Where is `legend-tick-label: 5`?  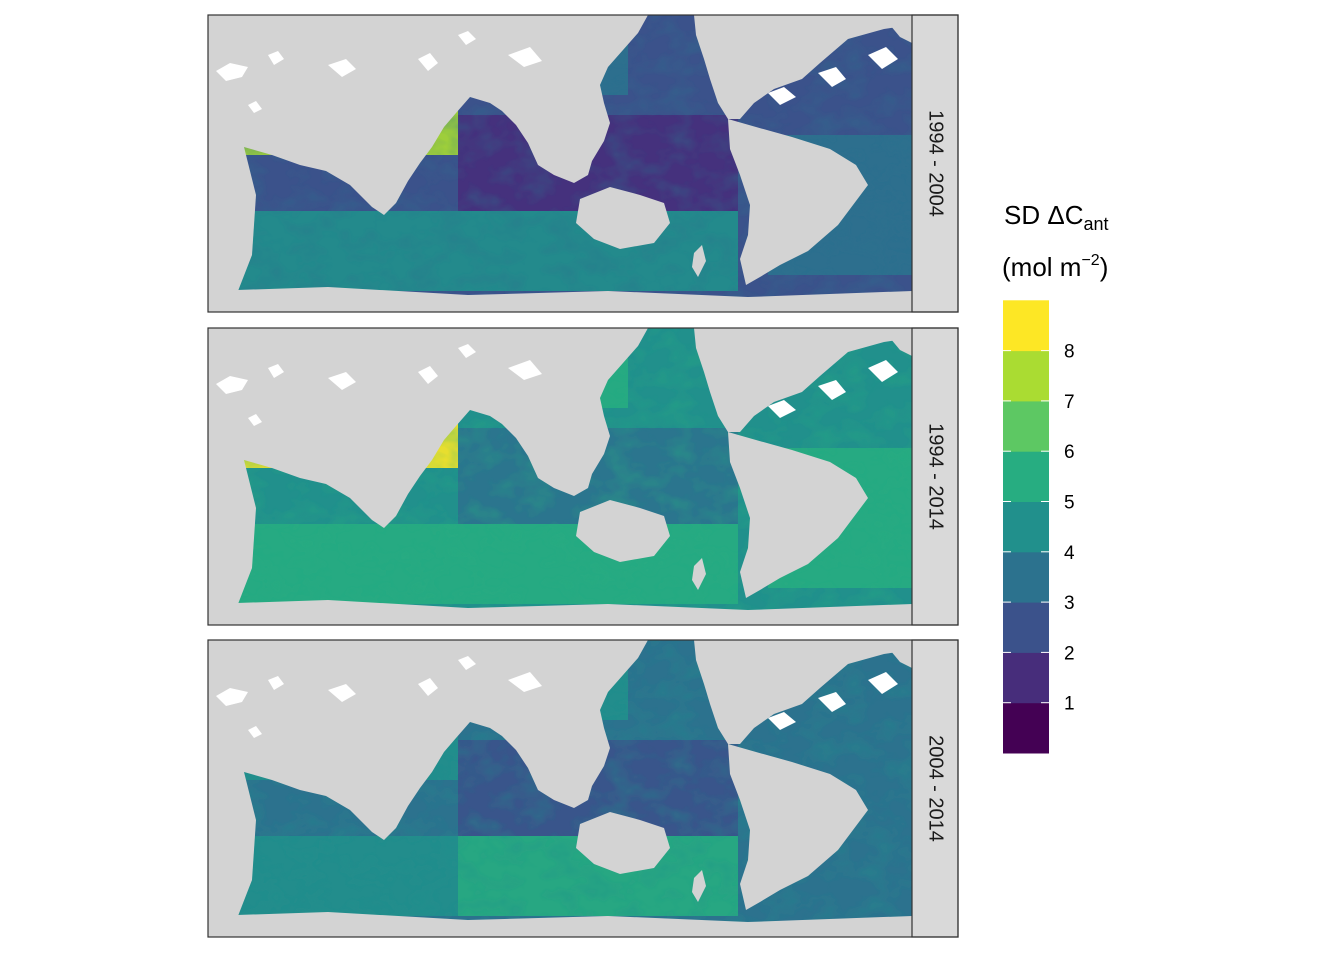
legend-tick-label: 5 is located at coordinates (1069, 503).